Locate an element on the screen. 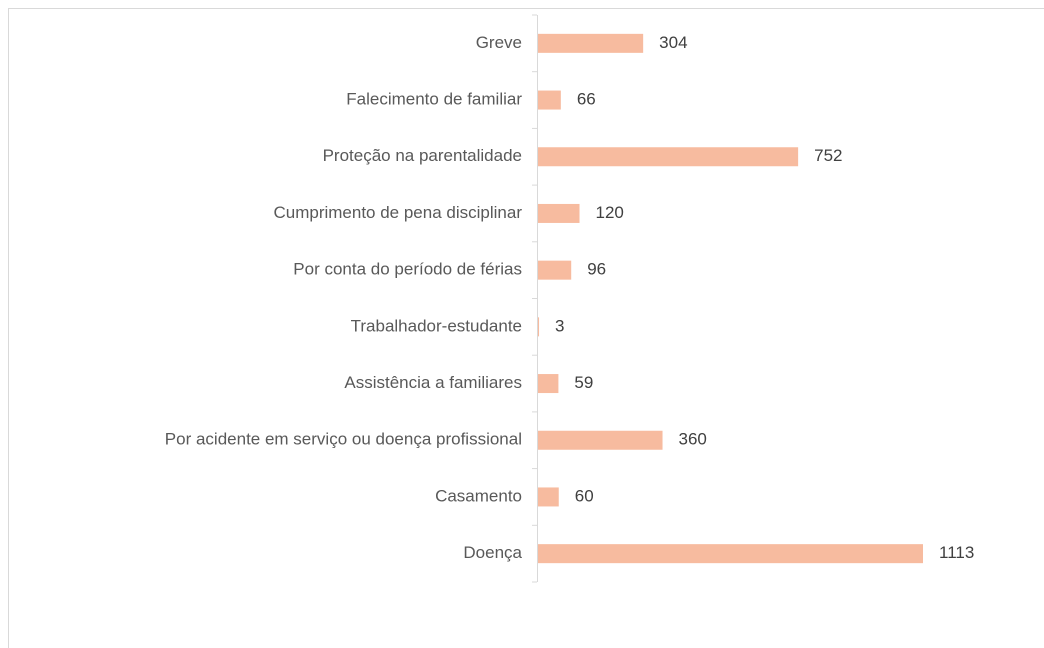 The height and width of the screenshot is (648, 1044). category-label: Proteção na parentalidade is located at coordinates (422, 155).